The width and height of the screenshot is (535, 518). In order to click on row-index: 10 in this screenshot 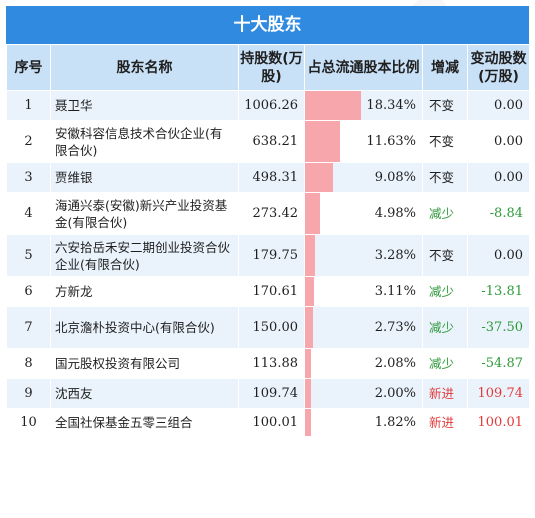, I will do `click(28, 422)`.